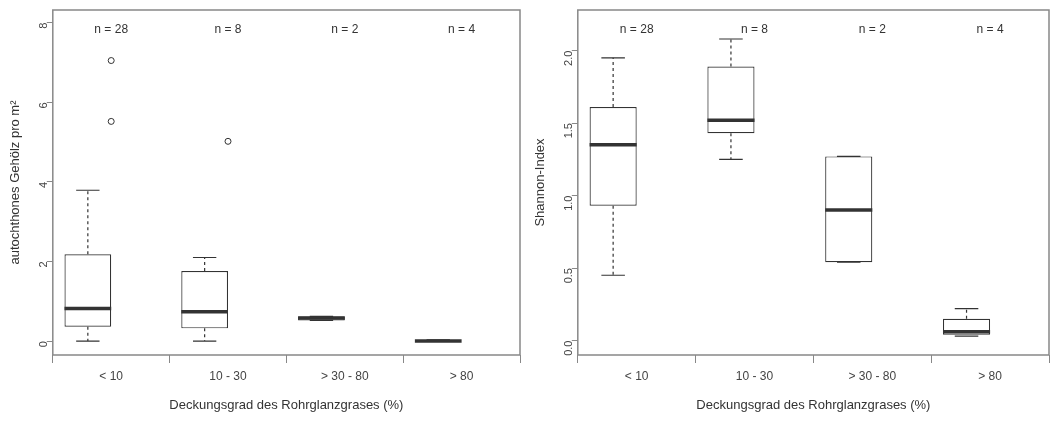 Image resolution: width=1051 pixels, height=421 pixels. I want to click on y-tick-label: 2, so click(42, 264).